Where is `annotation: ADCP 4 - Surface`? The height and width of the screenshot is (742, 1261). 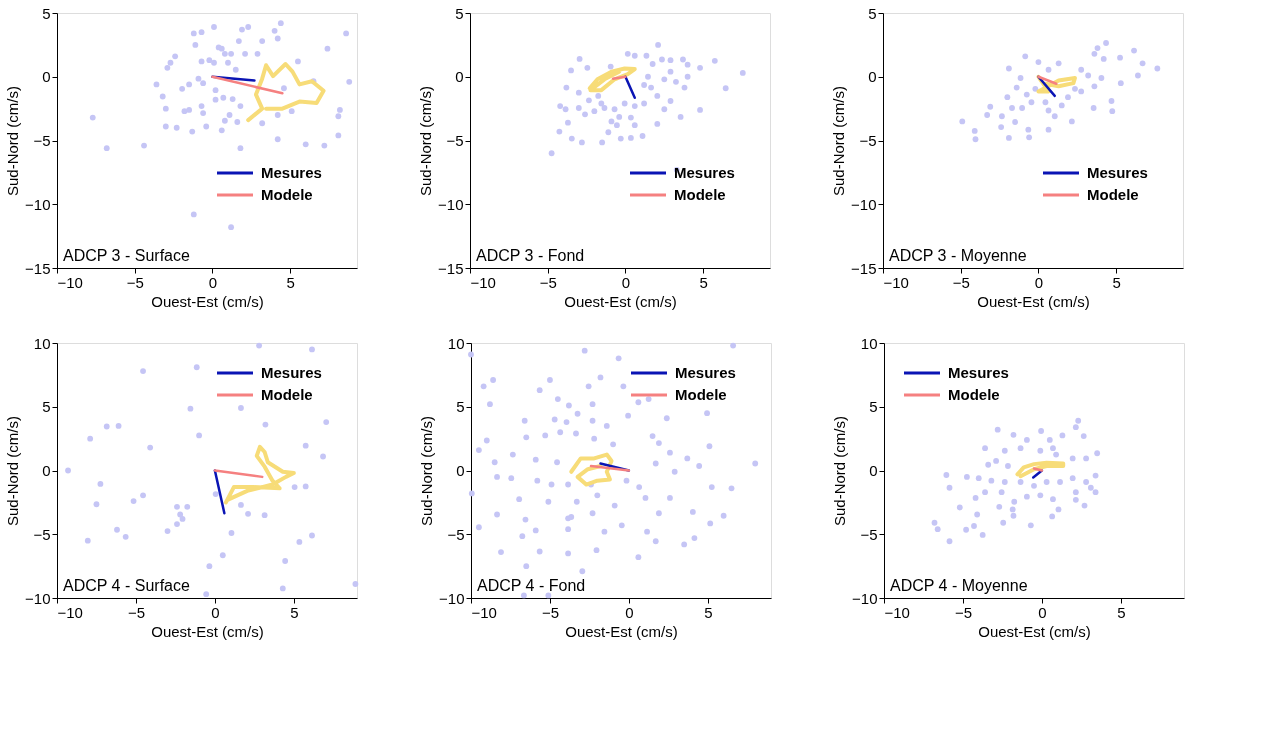
annotation: ADCP 4 - Surface is located at coordinates (126, 585).